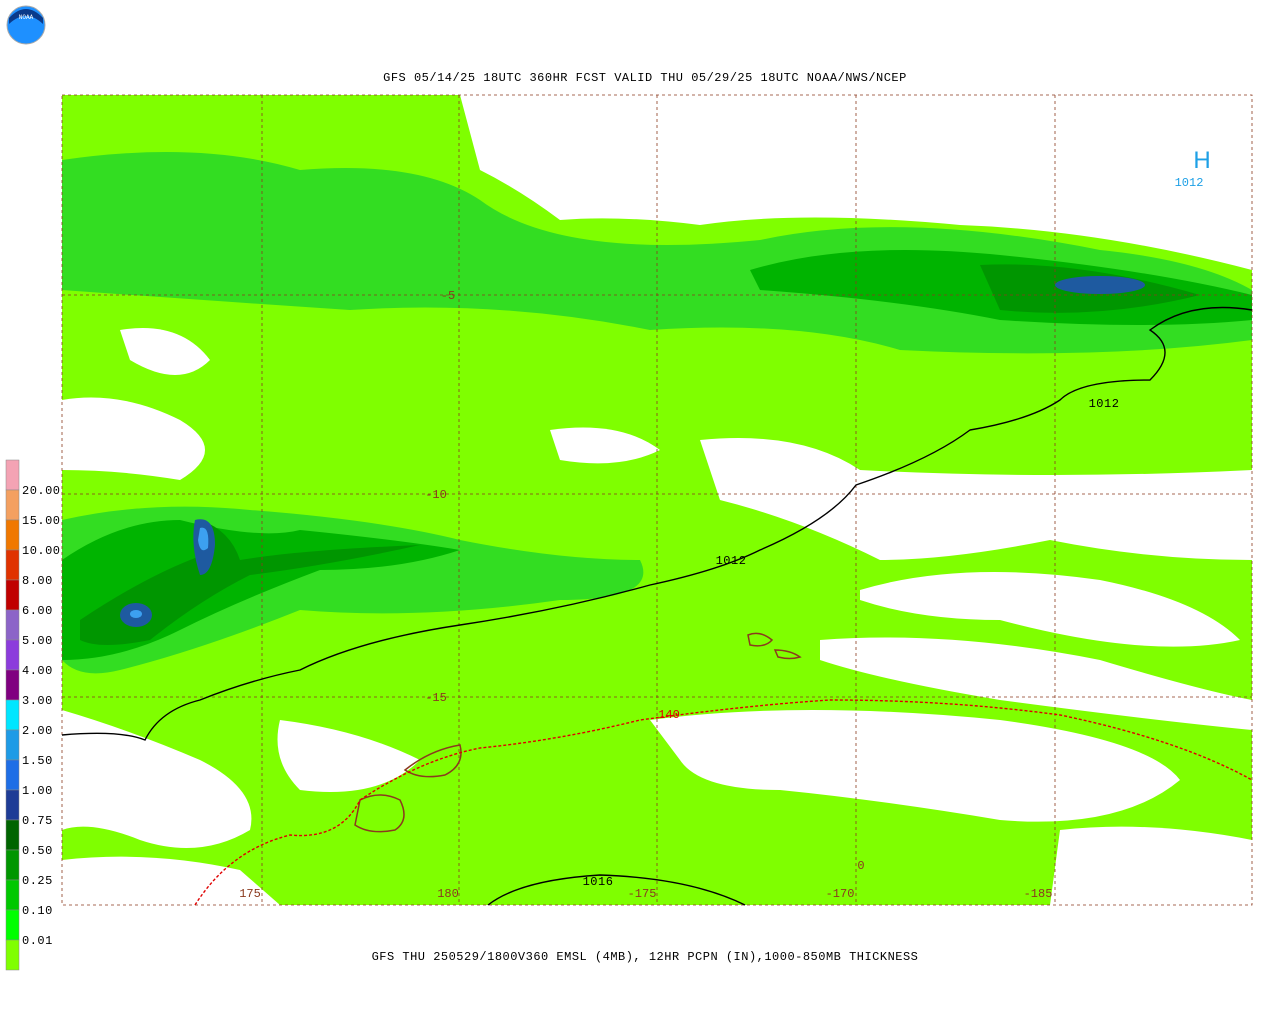 This screenshot has width=1280, height=1024. What do you see at coordinates (37, 671) in the screenshot?
I see `legend-label: 4.00` at bounding box center [37, 671].